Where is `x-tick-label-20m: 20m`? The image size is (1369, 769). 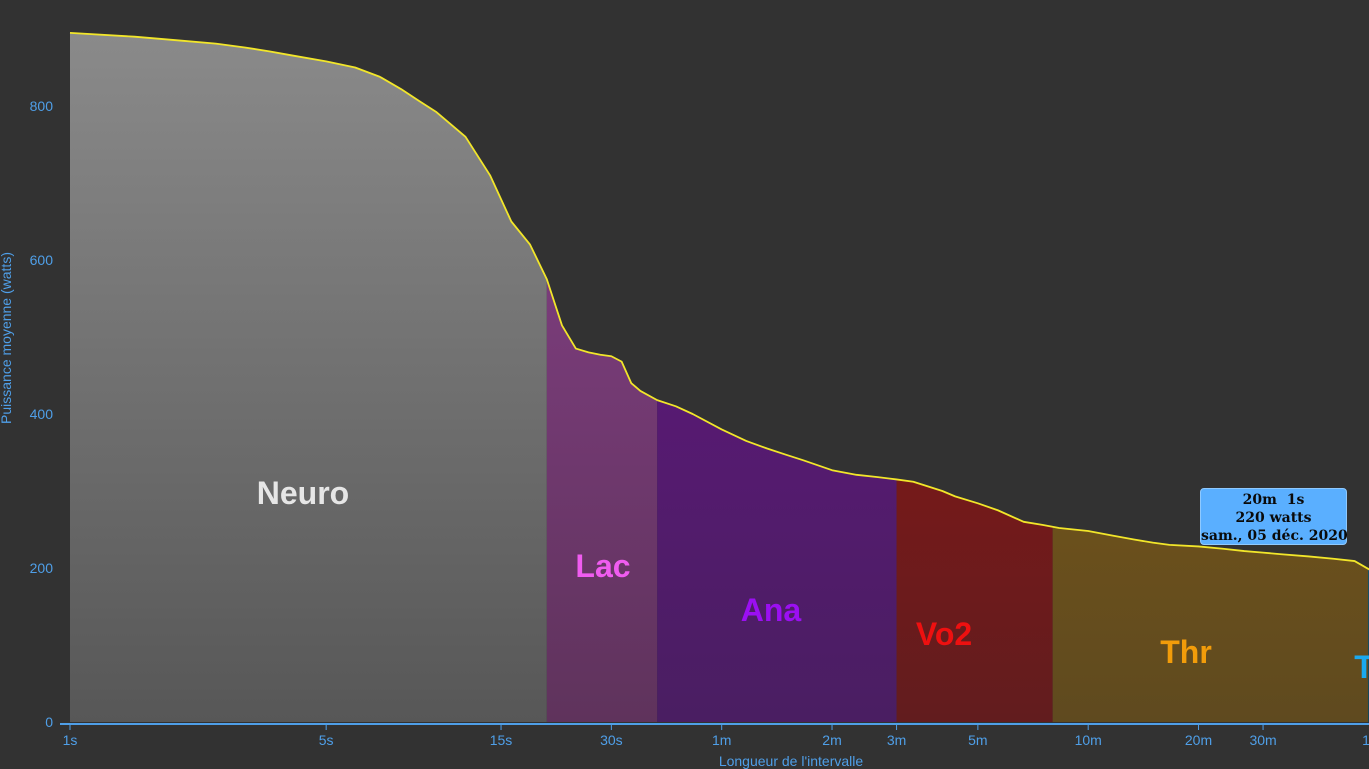
x-tick-label-20m: 20m is located at coordinates (1198, 740).